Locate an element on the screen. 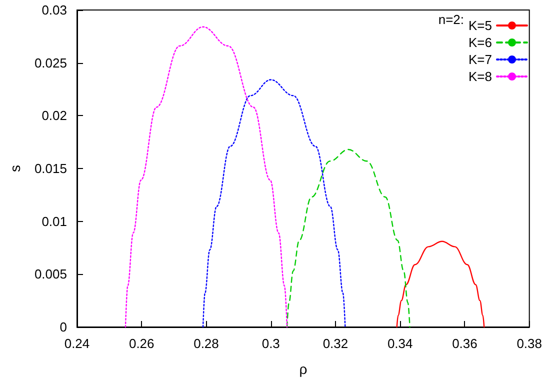 This screenshot has width=545, height=382. x-tick-label: 0.3 is located at coordinates (271, 343).